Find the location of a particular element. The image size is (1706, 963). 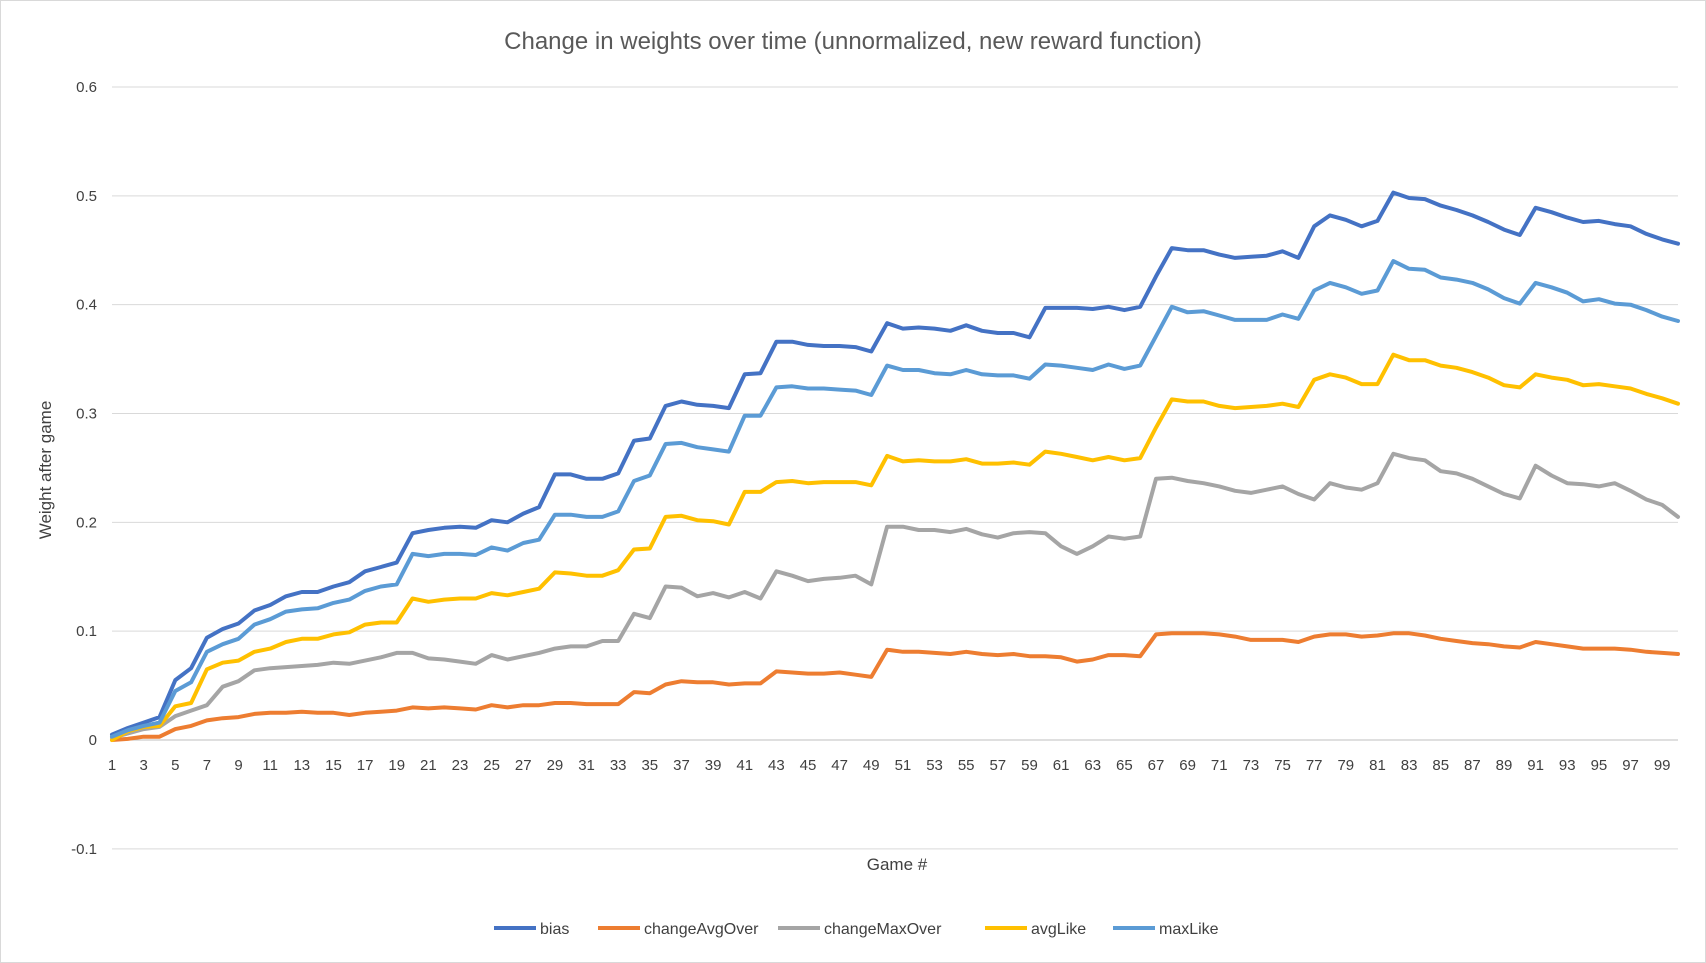

x-tick-label: 73 is located at coordinates (1251, 765).